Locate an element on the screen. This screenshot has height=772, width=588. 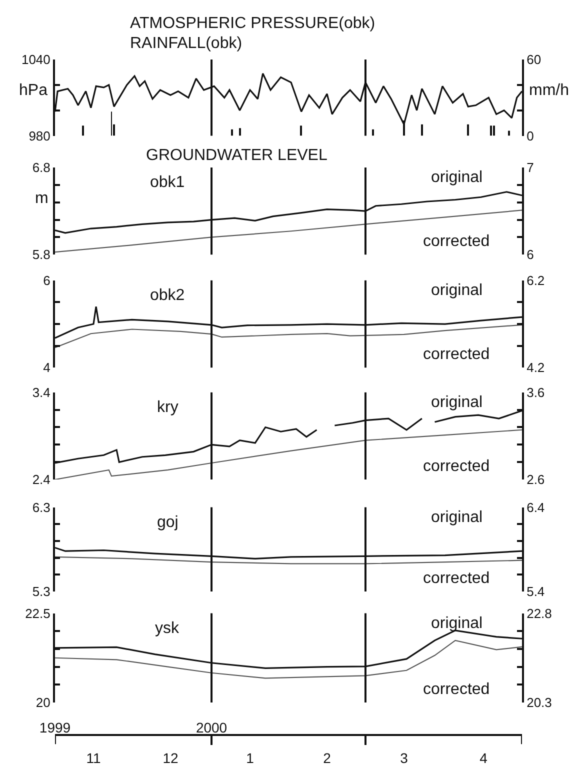
x-tick-label: 1 is located at coordinates (250, 758).